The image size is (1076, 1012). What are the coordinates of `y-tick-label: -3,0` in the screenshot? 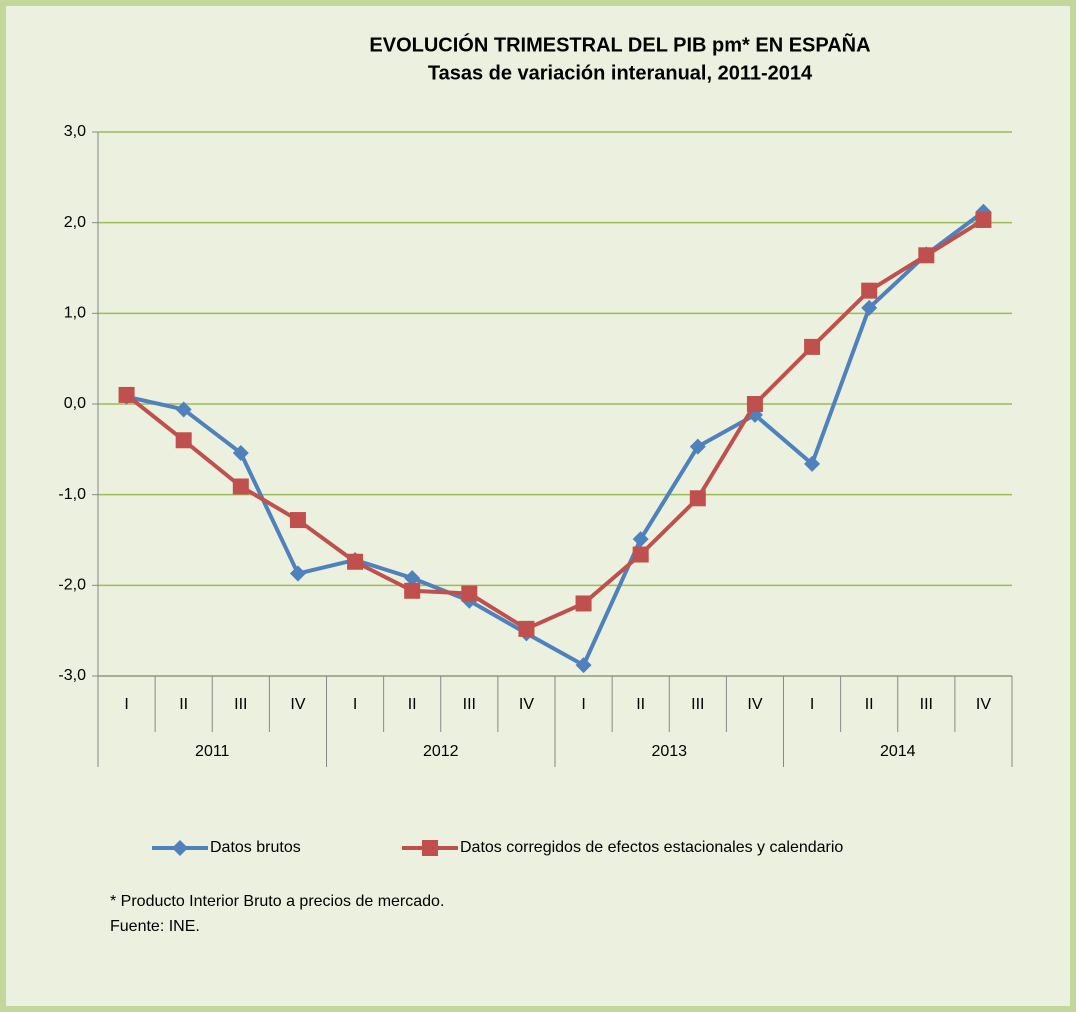 It's located at (72, 675).